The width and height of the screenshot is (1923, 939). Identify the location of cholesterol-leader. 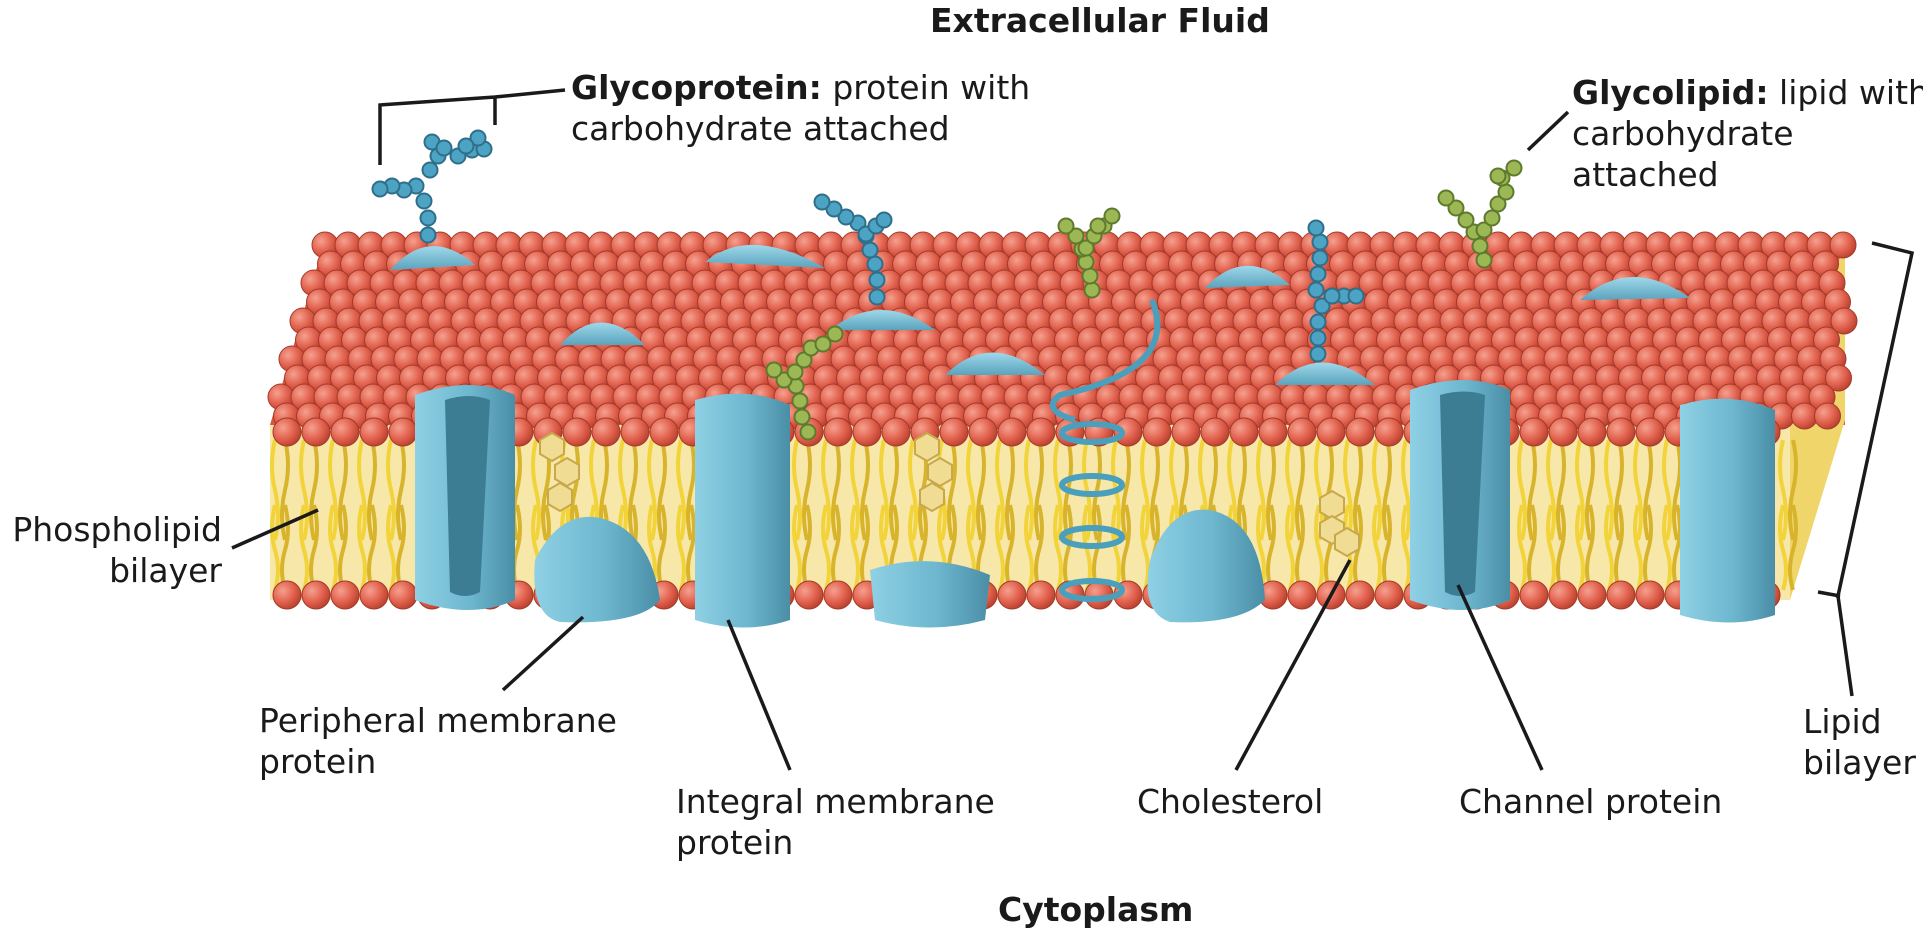
(1293, 665).